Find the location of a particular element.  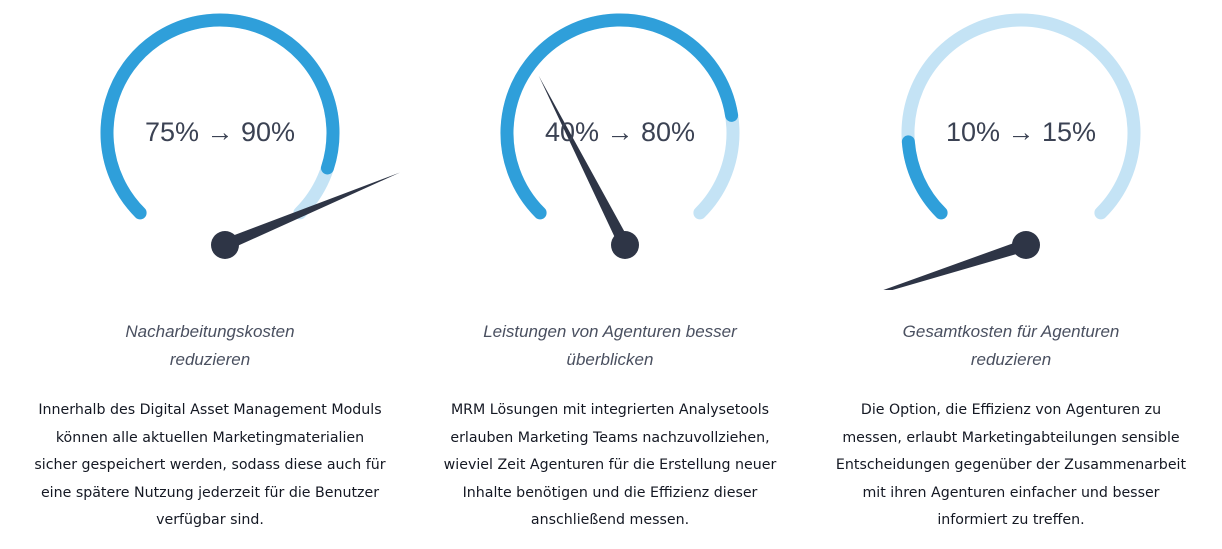

gauge-value-text: 40% → 80% is located at coordinates (620, 132).